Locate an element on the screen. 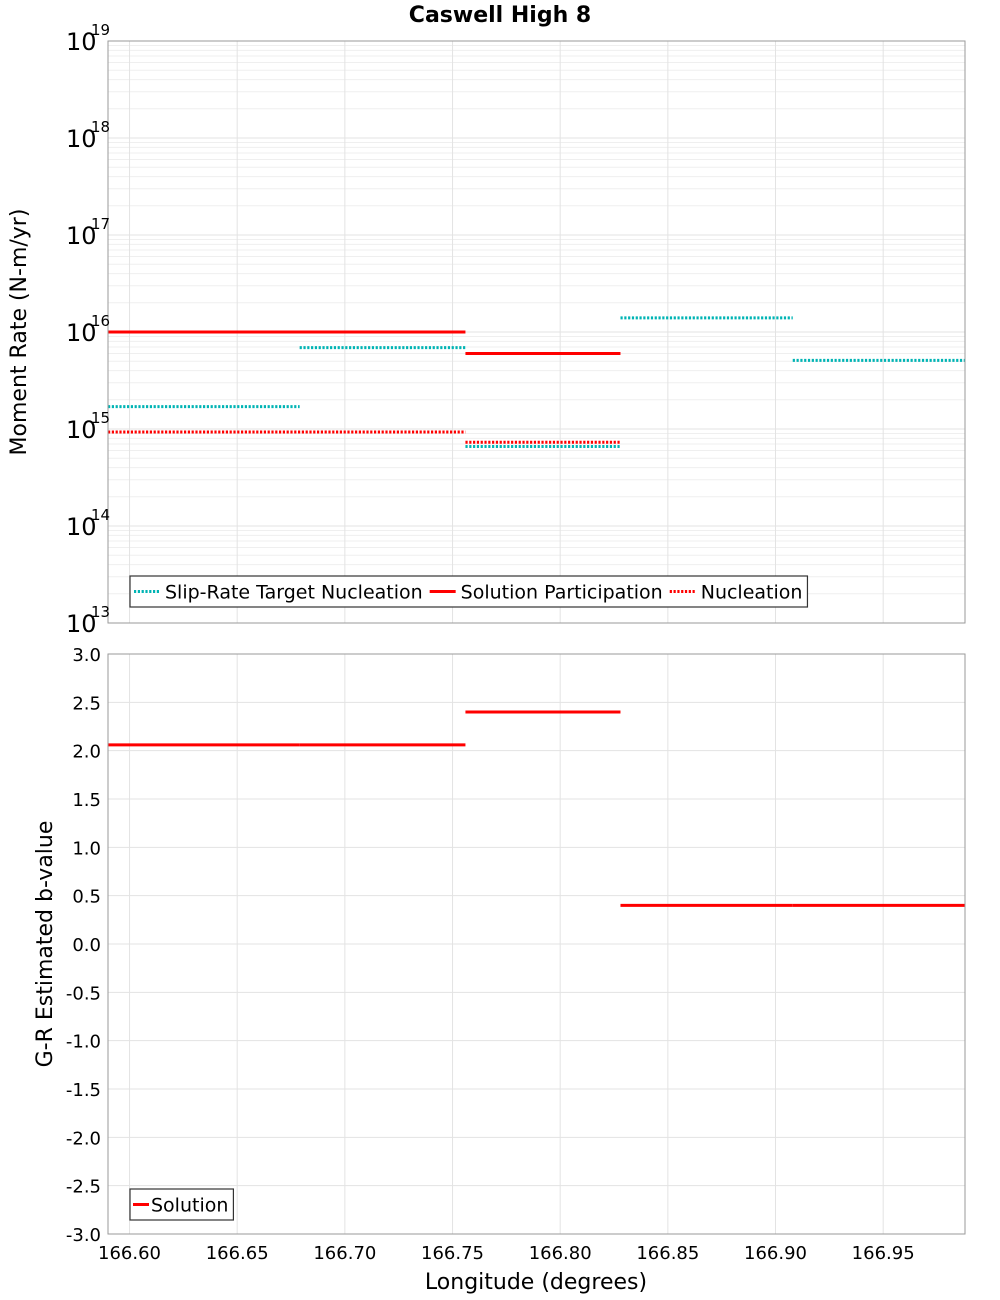 The width and height of the screenshot is (1000, 1300). x-tick-label: 166.90 is located at coordinates (775, 1253).